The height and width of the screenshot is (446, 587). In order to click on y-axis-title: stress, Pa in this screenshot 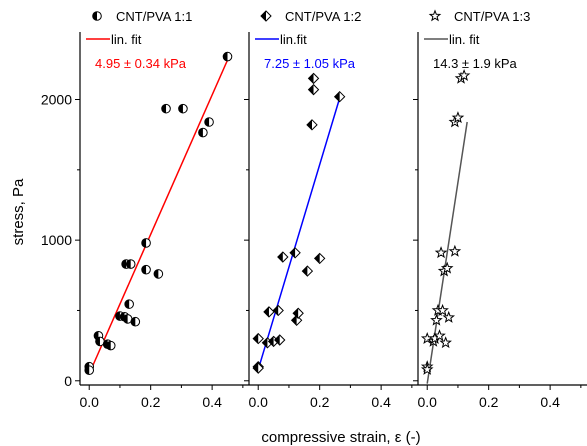, I will do `click(18, 211)`.